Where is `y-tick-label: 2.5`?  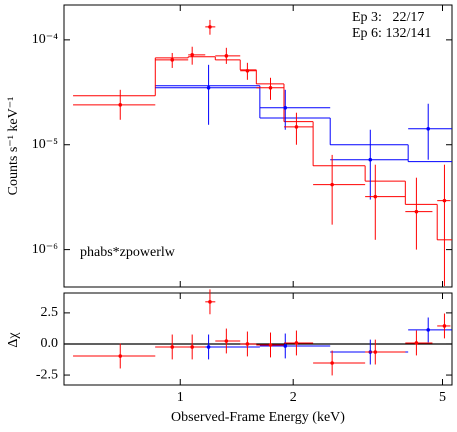 y-tick-label: 2.5 is located at coordinates (50, 312).